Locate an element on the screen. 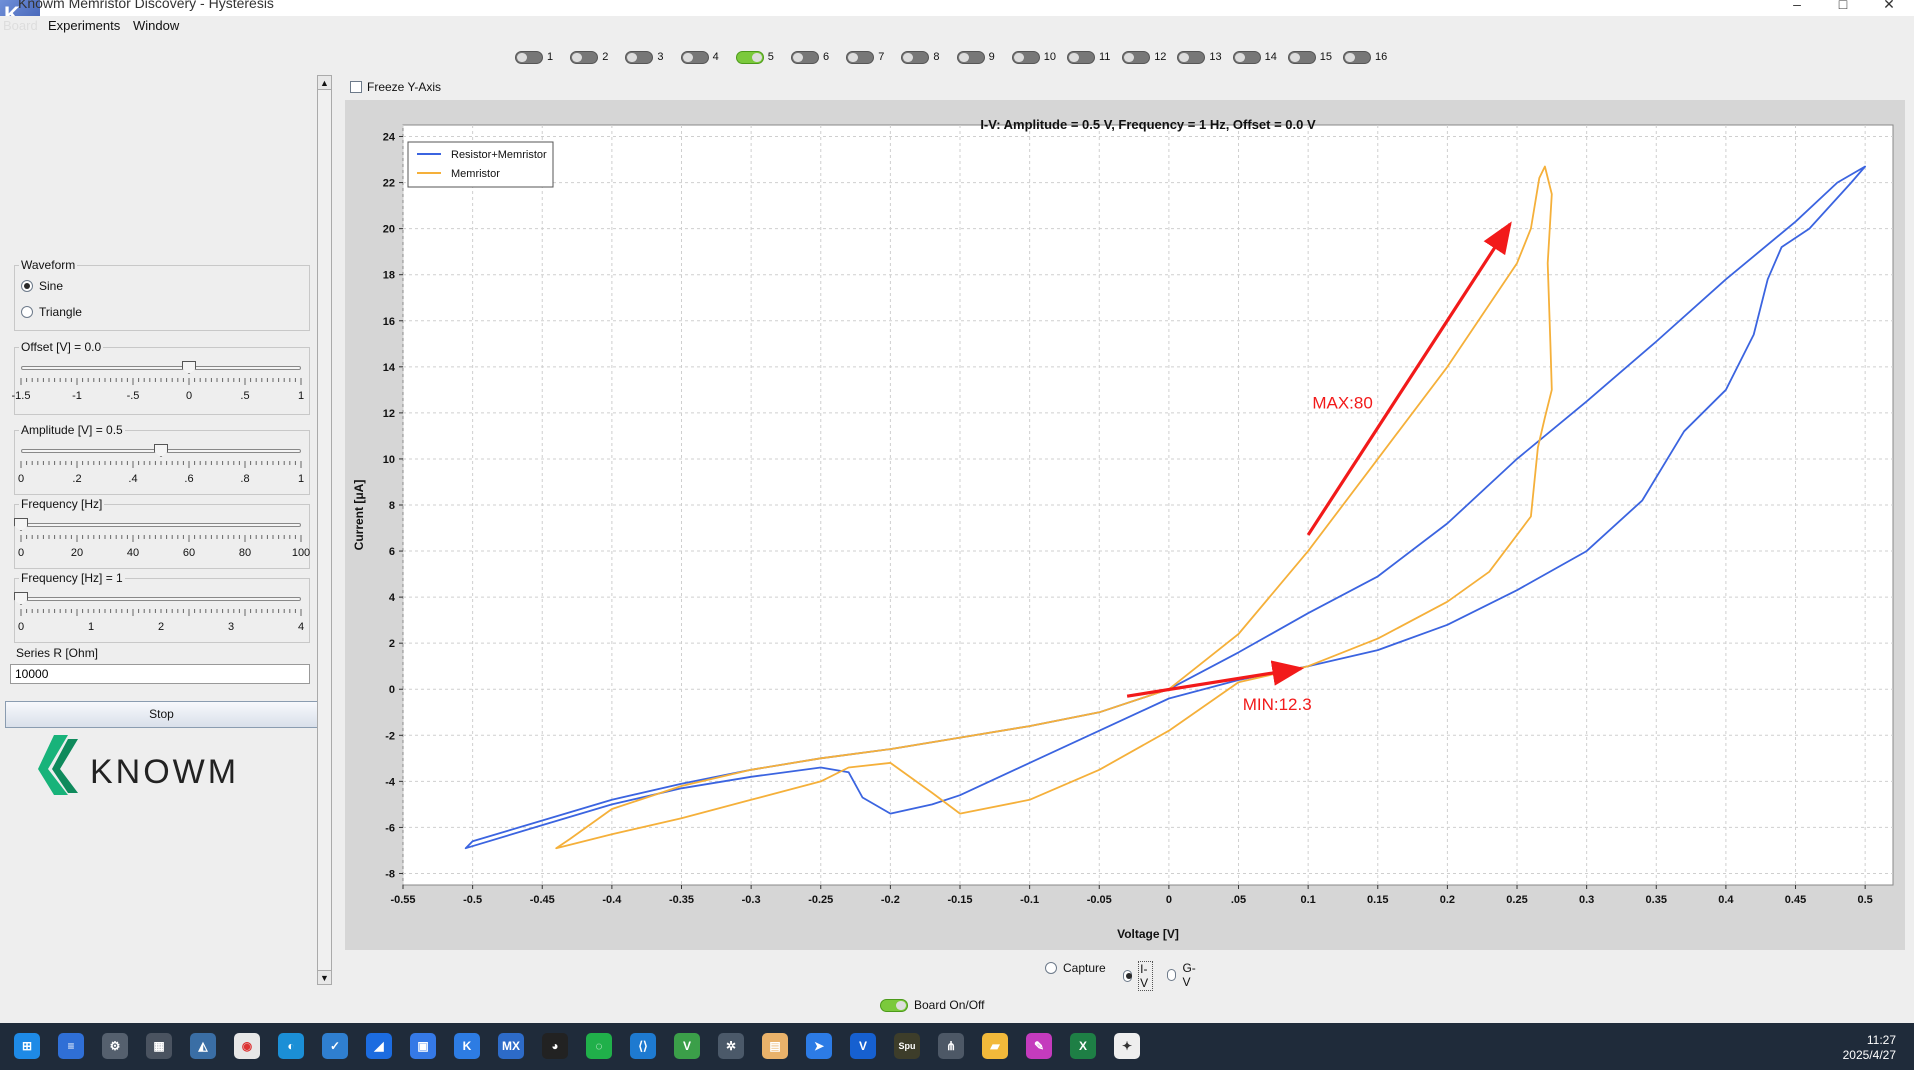 The height and width of the screenshot is (1070, 1914). view-gv-radio: G-V is located at coordinates (1182, 975).